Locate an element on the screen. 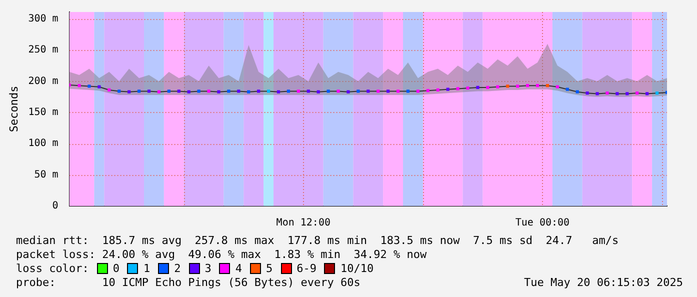 Image resolution: width=697 pixels, height=297 pixels. legend-label: 6-9 is located at coordinates (306, 268).